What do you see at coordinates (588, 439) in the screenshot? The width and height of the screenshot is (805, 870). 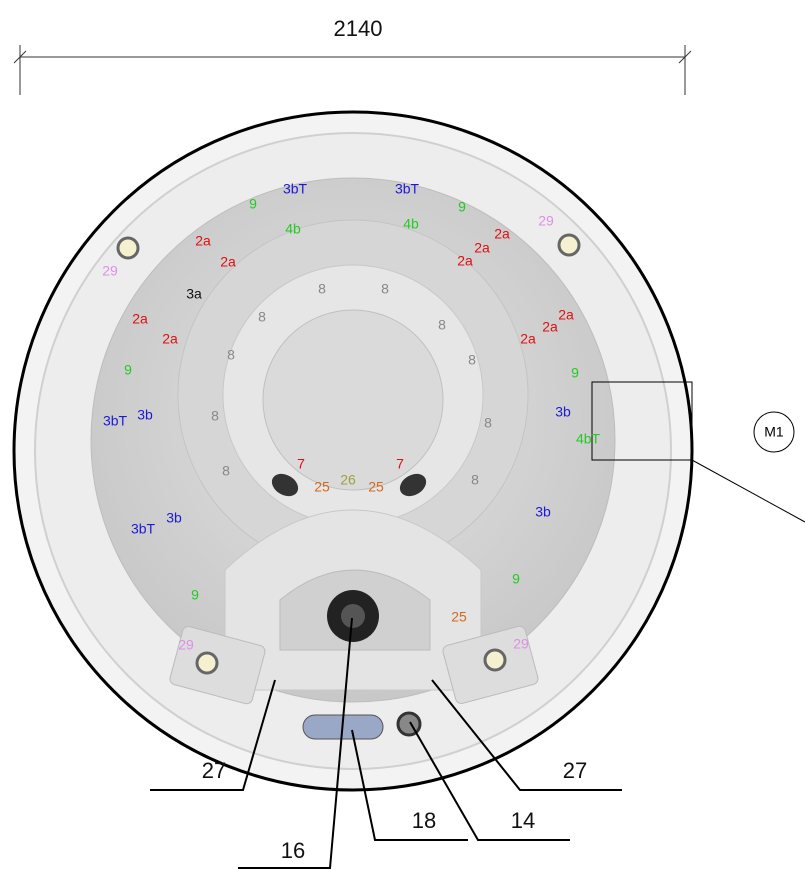 I see `jet-label: 4bT` at bounding box center [588, 439].